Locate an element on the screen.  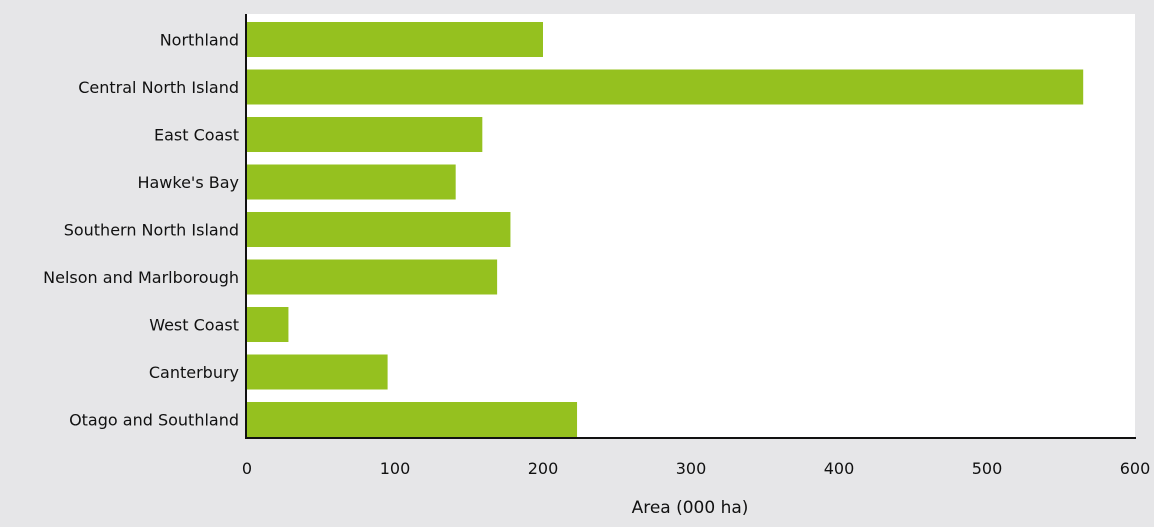
x-tick-label-400: 400 is located at coordinates (839, 468).